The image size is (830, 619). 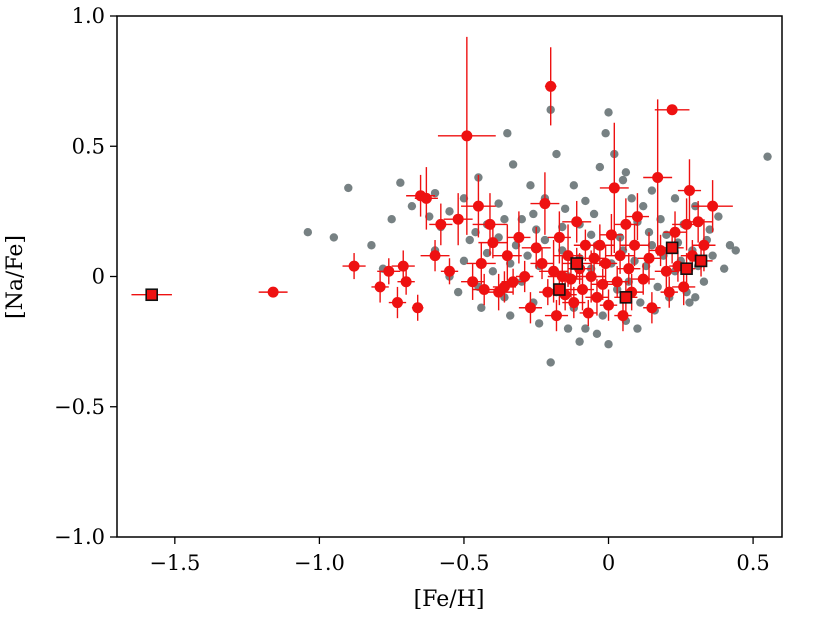 I want to click on y-tick-label: −1.0, so click(x=79, y=537).